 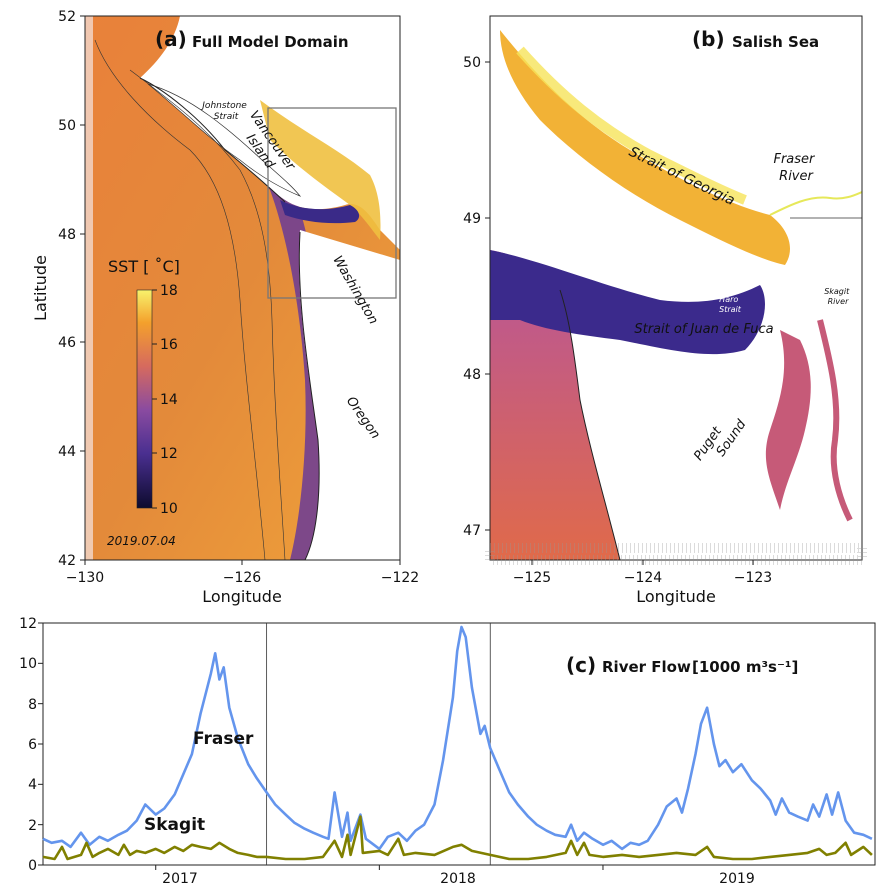 I want to click on colorbar-tick-label: 14, so click(x=169, y=400).